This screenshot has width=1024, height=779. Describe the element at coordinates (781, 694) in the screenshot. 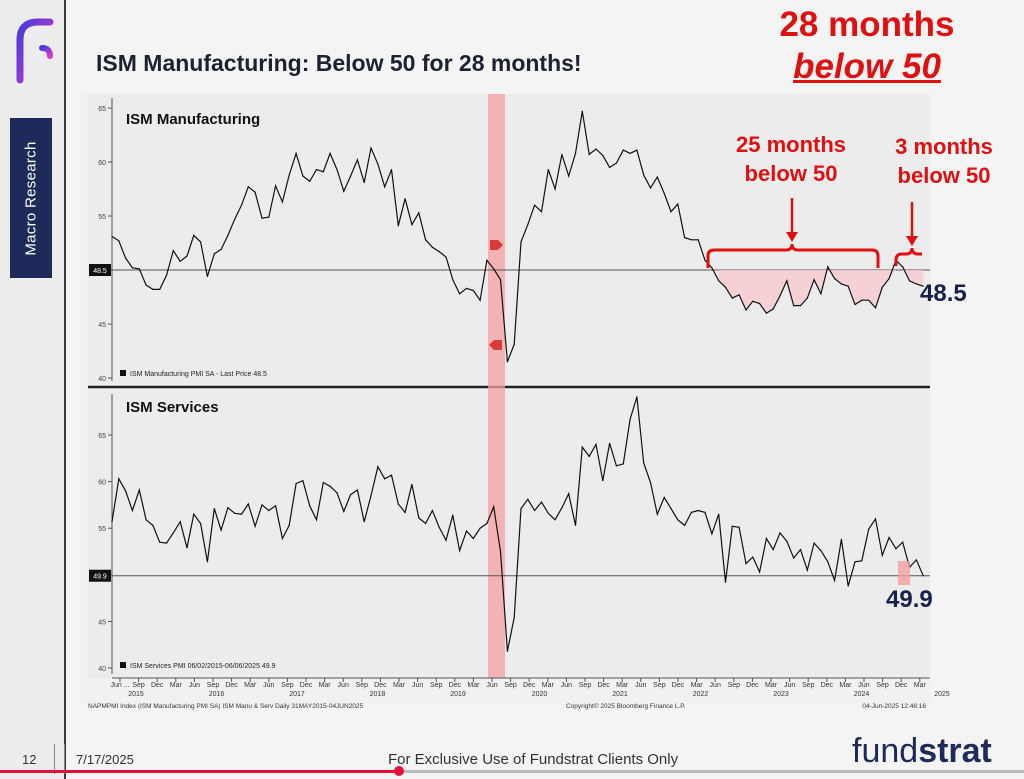

I see `x-year-label: 2023` at that location.